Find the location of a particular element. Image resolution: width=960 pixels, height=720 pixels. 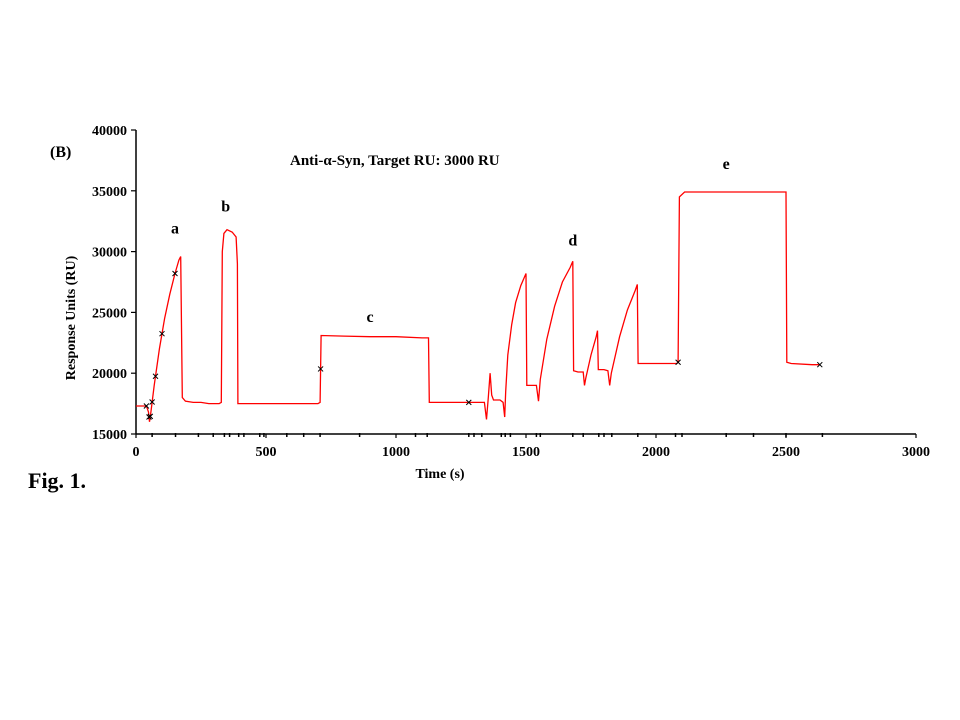

y-tick-label: 30000 is located at coordinates (109, 253).